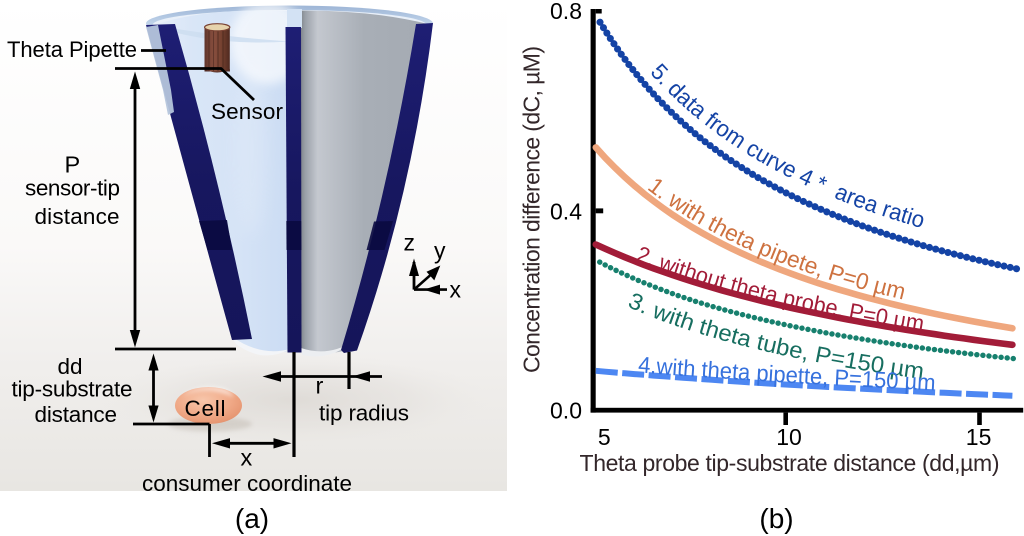 The image size is (1024, 536). What do you see at coordinates (566, 212) in the screenshot?
I see `svg-text: 0.4` at bounding box center [566, 212].